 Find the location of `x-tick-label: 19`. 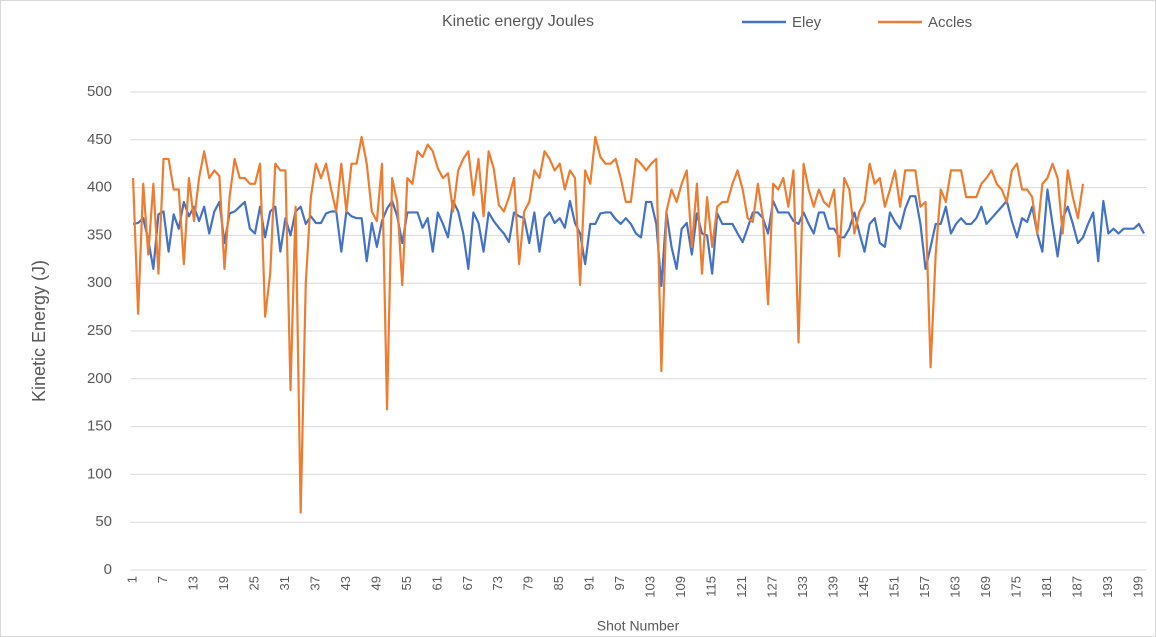

x-tick-label: 19 is located at coordinates (223, 583).